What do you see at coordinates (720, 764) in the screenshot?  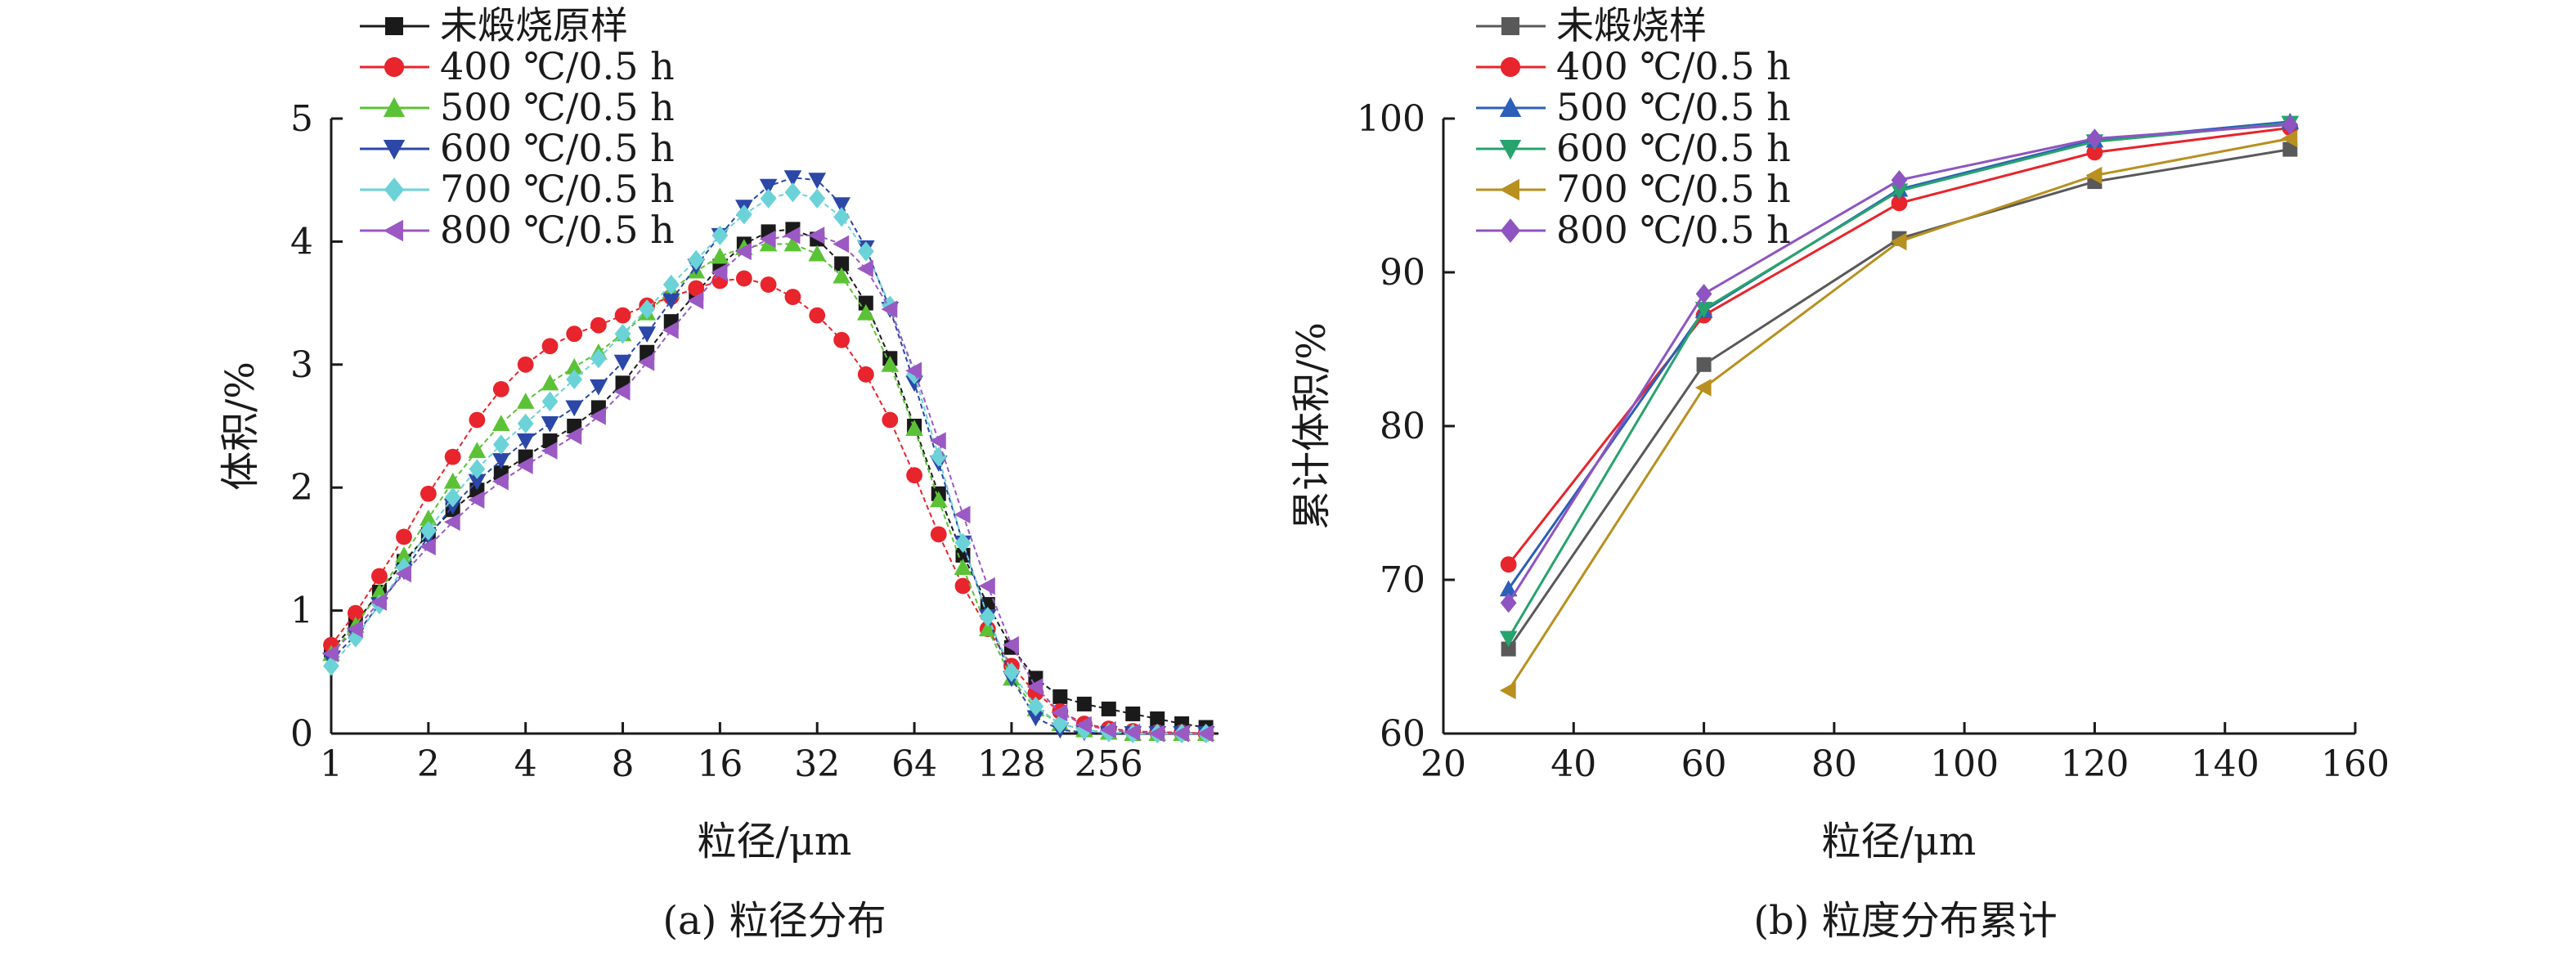 I see `panel-a-x-tick-label: 16` at bounding box center [720, 764].